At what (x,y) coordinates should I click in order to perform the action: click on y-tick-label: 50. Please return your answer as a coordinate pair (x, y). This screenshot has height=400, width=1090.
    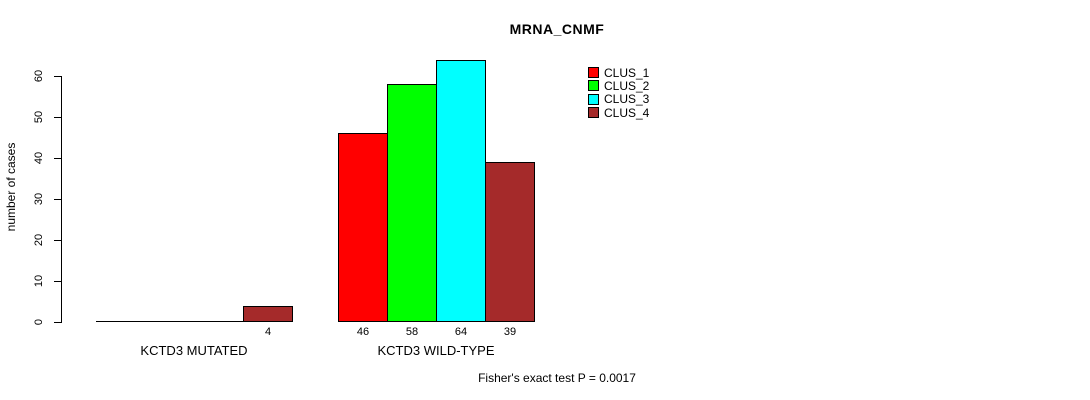
    Looking at the image, I should click on (39, 117).